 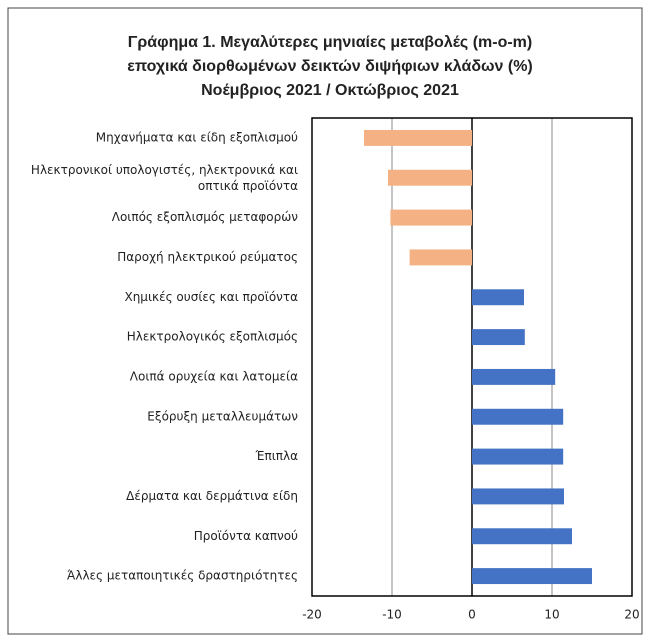 I want to click on chart-title: Νοέμβριος 2021 / Οκτώβριος 2021, so click(x=330, y=90).